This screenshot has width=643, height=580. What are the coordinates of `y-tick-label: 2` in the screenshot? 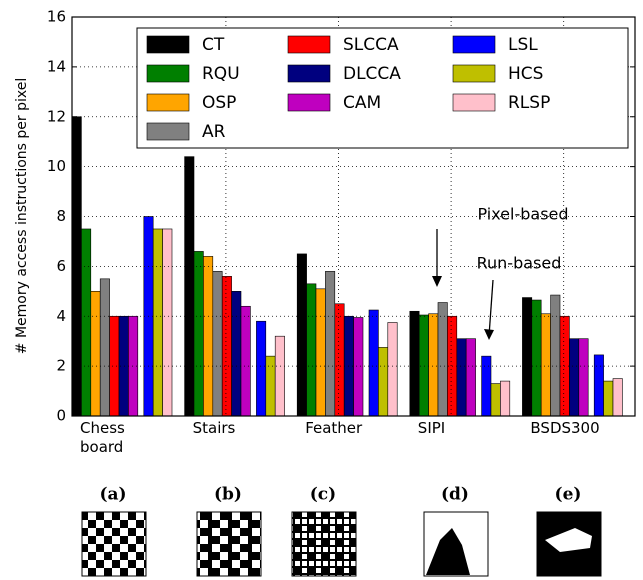 It's located at (61, 366).